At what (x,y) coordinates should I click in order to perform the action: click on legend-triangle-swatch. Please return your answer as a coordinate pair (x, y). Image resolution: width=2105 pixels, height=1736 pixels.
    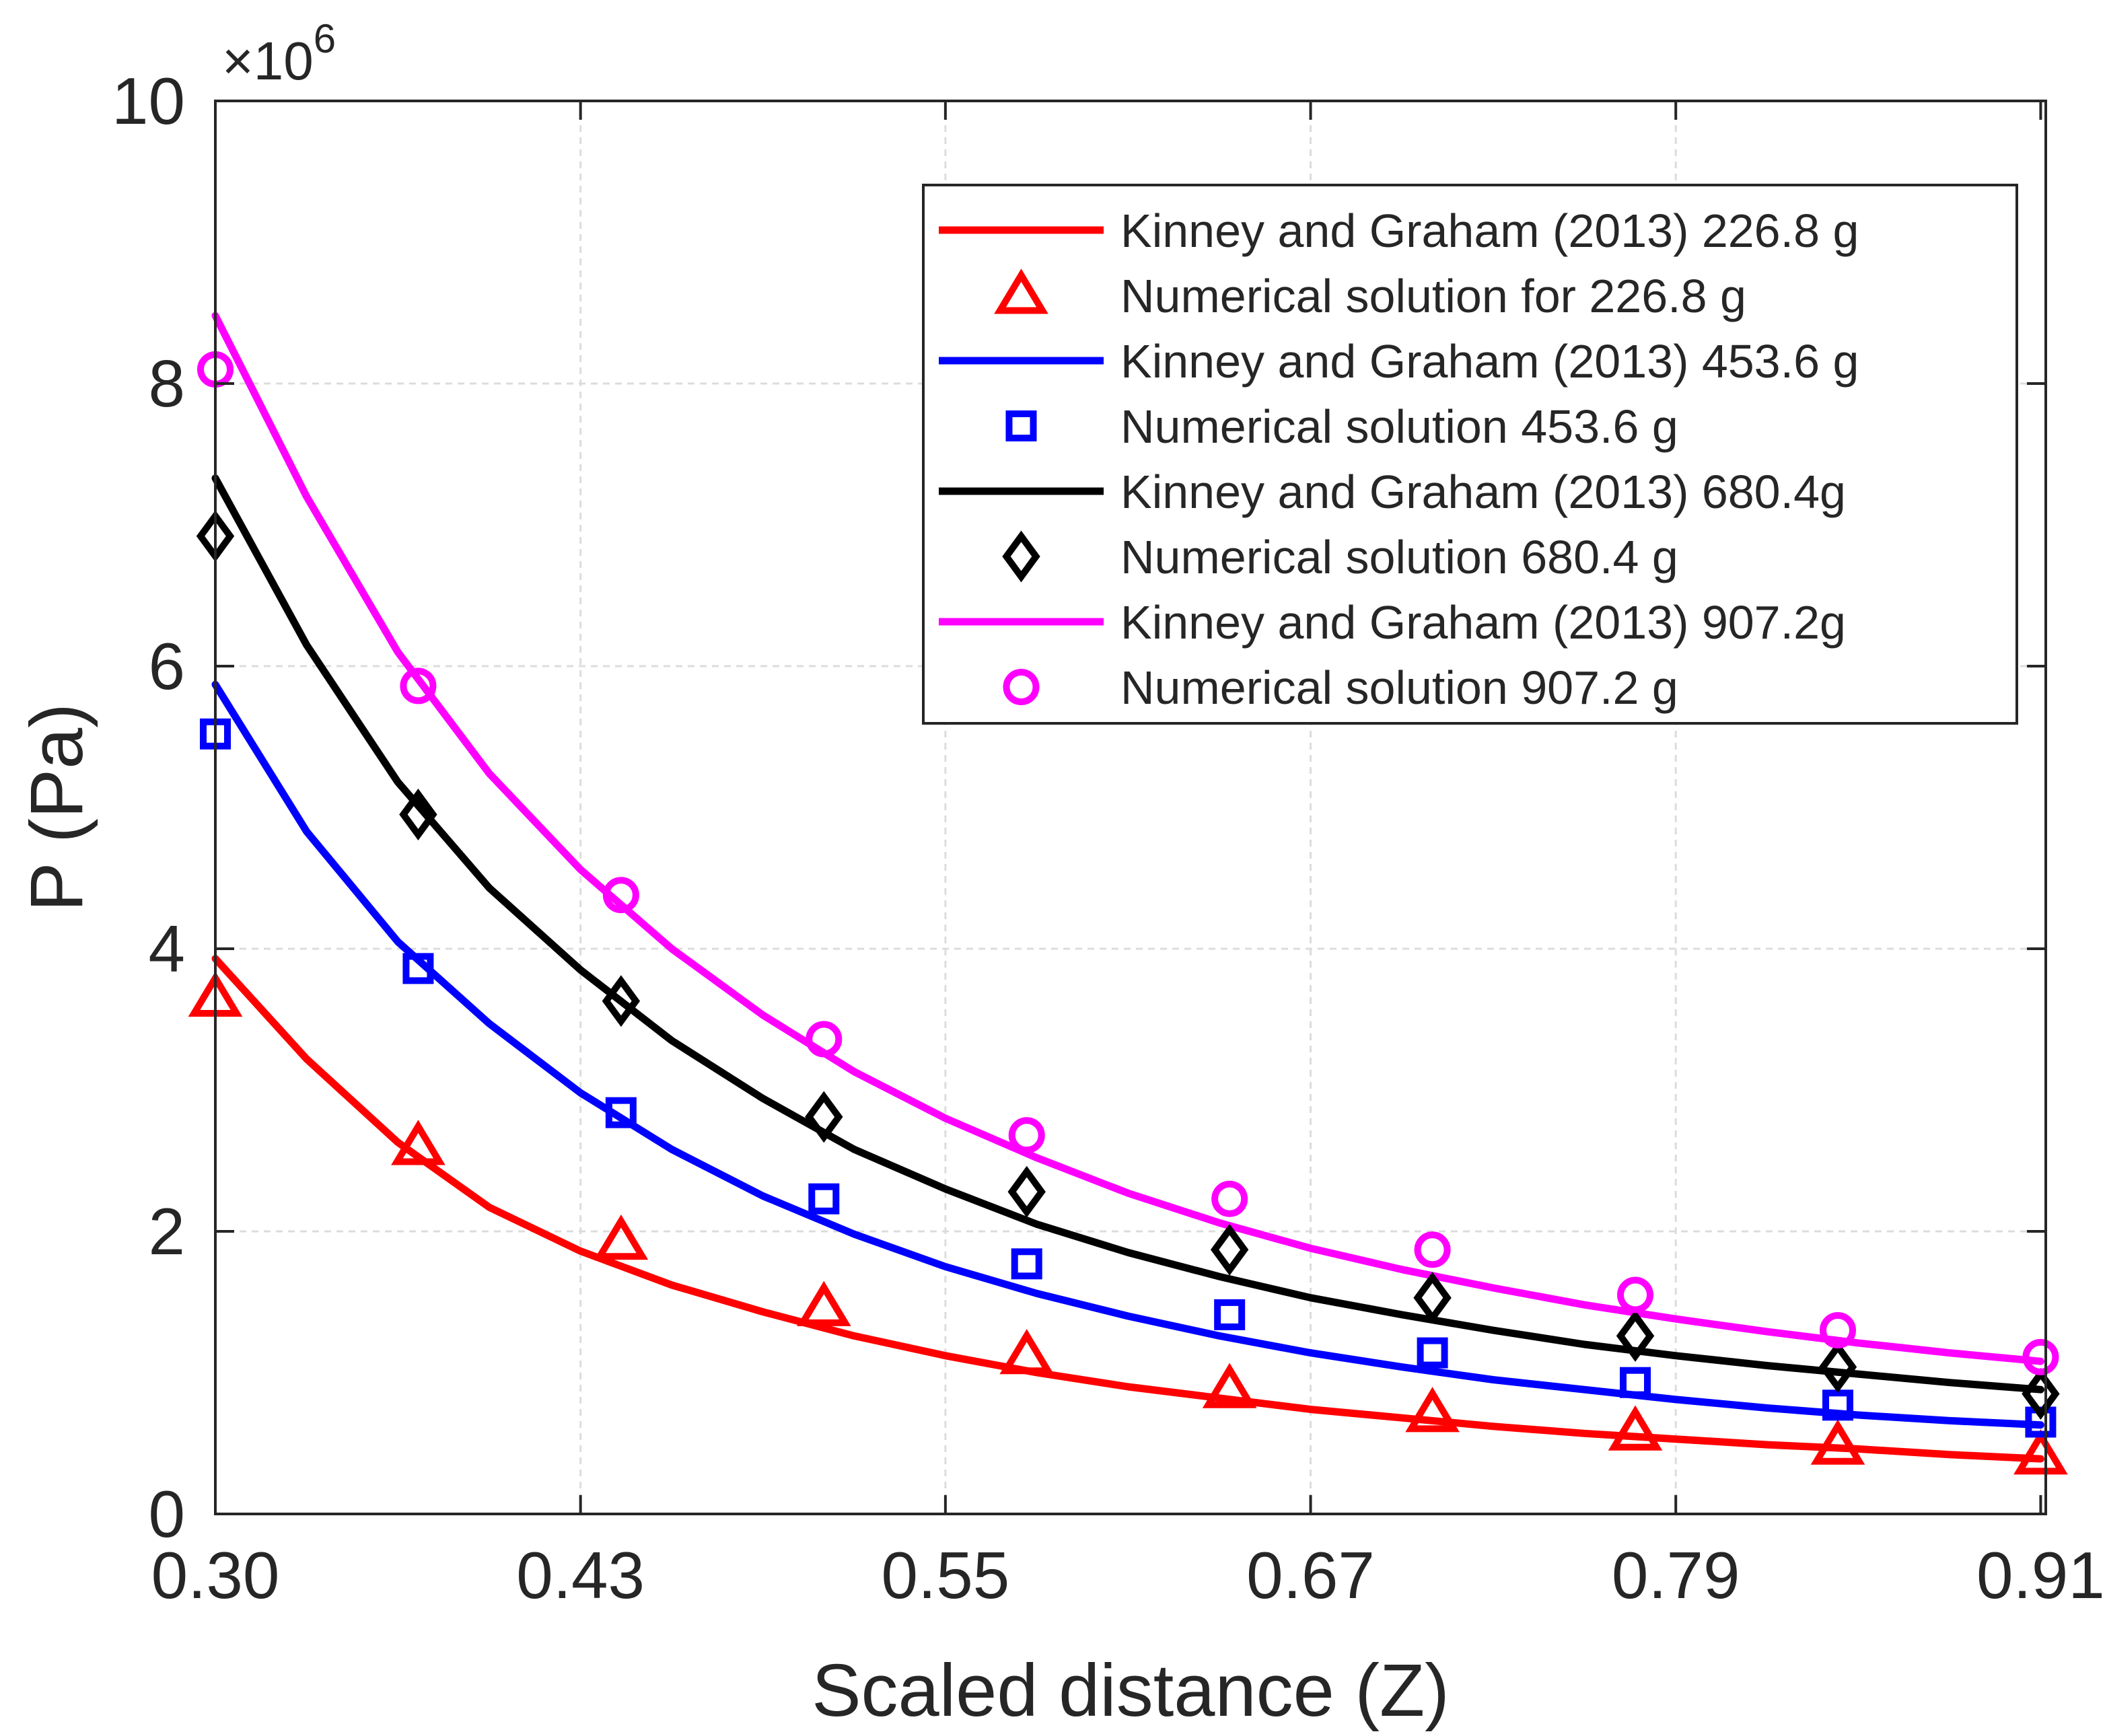
    Looking at the image, I should click on (1021, 291).